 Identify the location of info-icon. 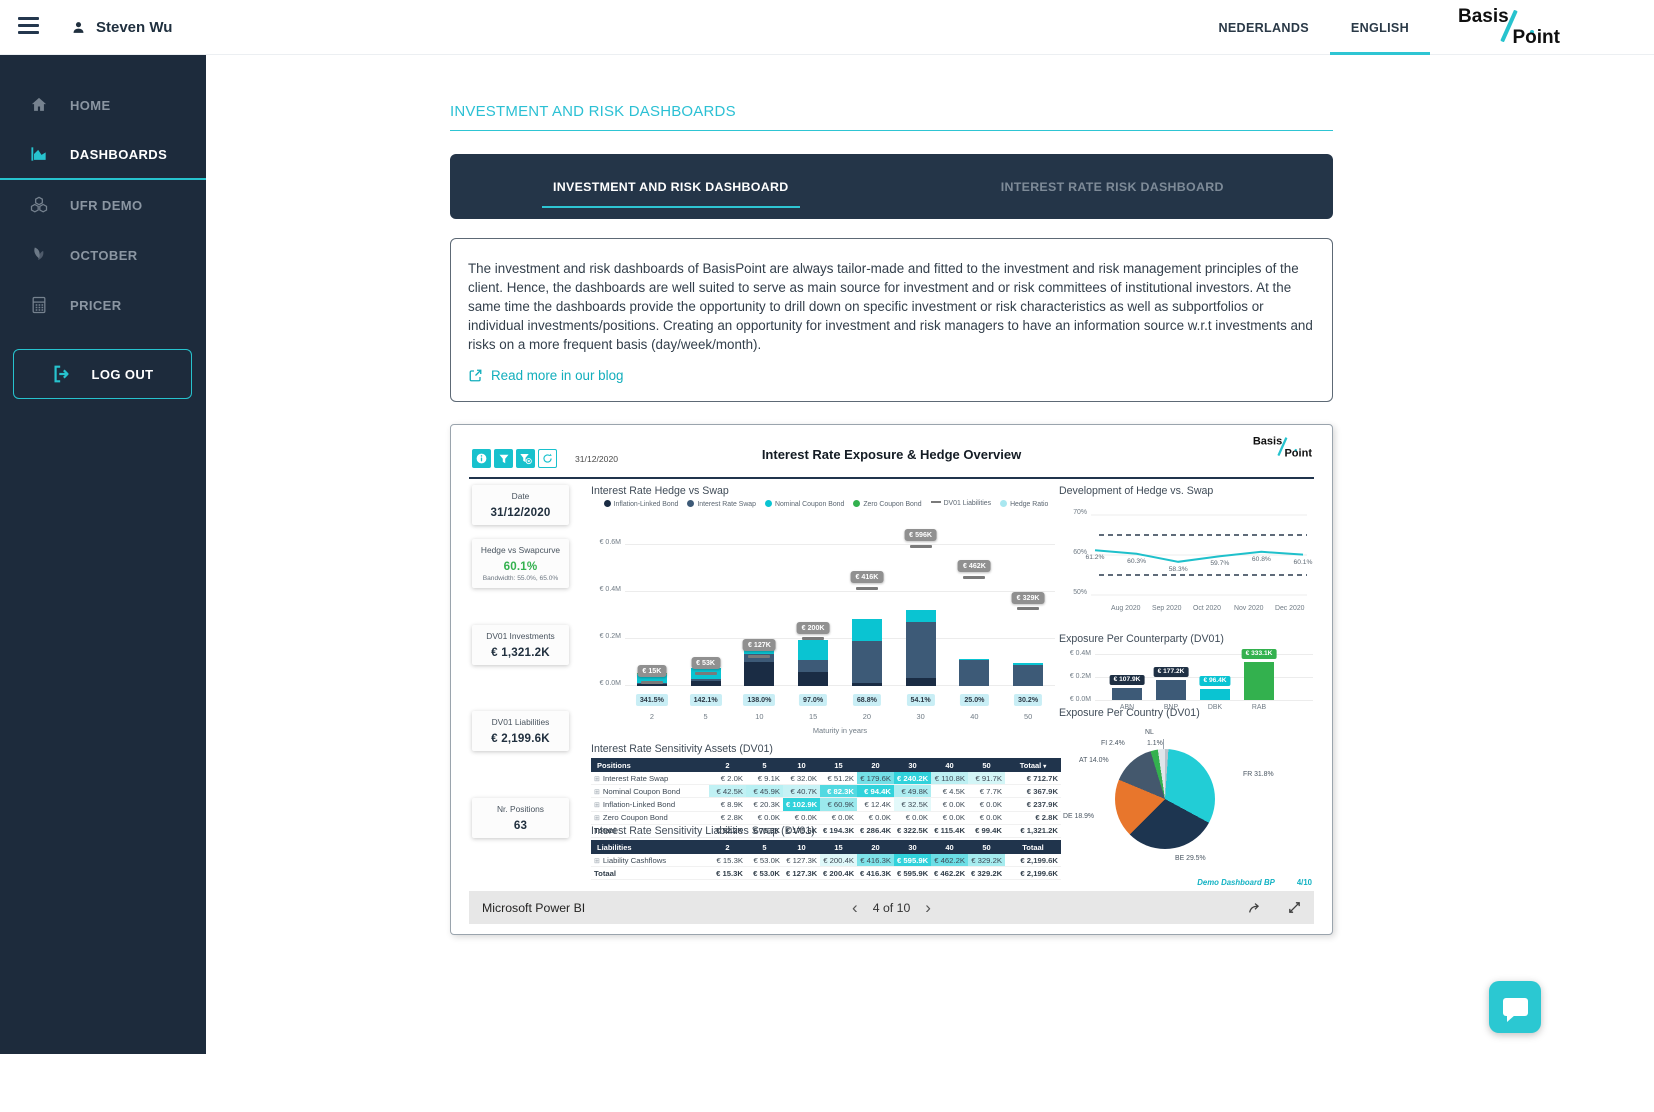
(481, 458).